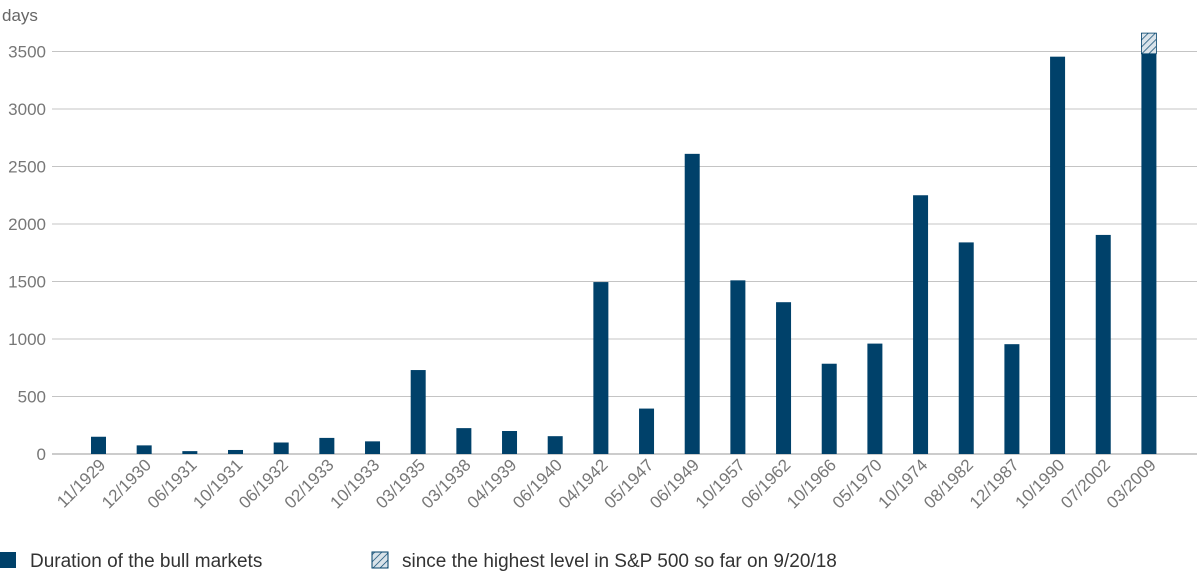 This screenshot has width=1200, height=574. Describe the element at coordinates (354, 483) in the screenshot. I see `x-tick-label: 10/1933` at that location.